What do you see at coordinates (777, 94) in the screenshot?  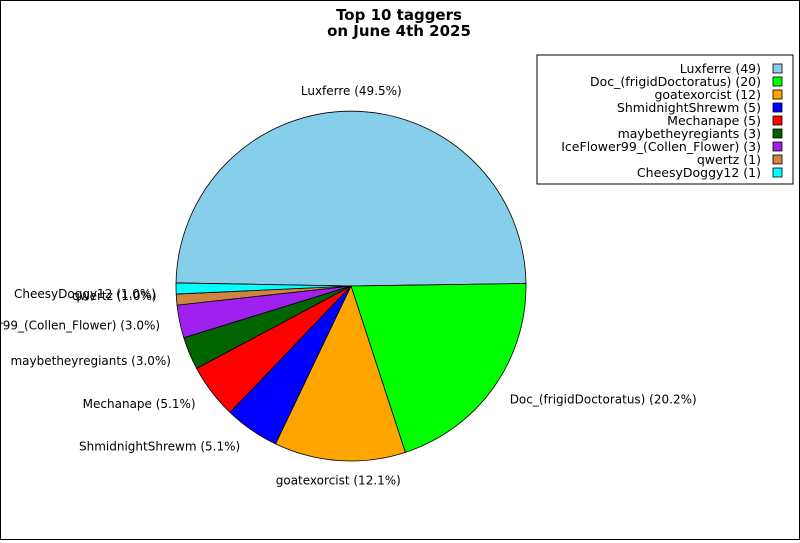 I see `legend-swatch-goatexorcist` at bounding box center [777, 94].